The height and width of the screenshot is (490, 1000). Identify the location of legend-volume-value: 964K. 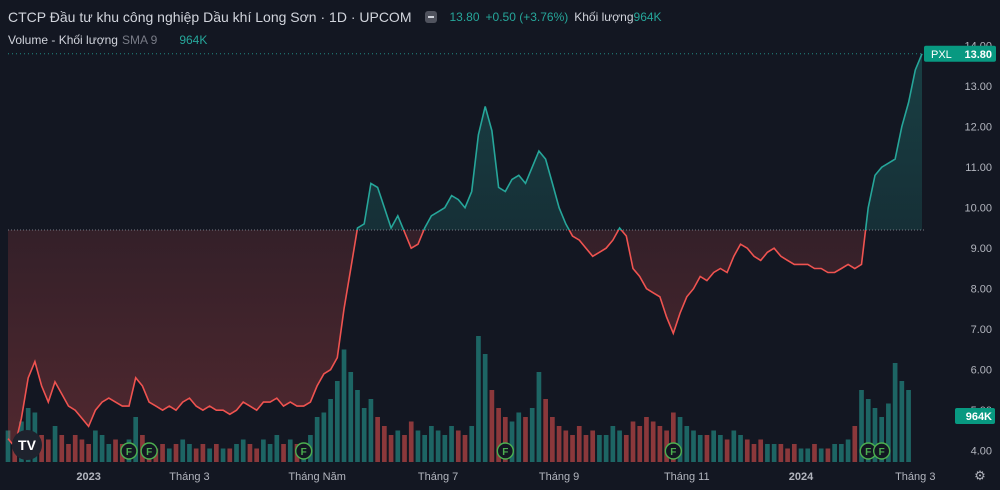
(647, 17).